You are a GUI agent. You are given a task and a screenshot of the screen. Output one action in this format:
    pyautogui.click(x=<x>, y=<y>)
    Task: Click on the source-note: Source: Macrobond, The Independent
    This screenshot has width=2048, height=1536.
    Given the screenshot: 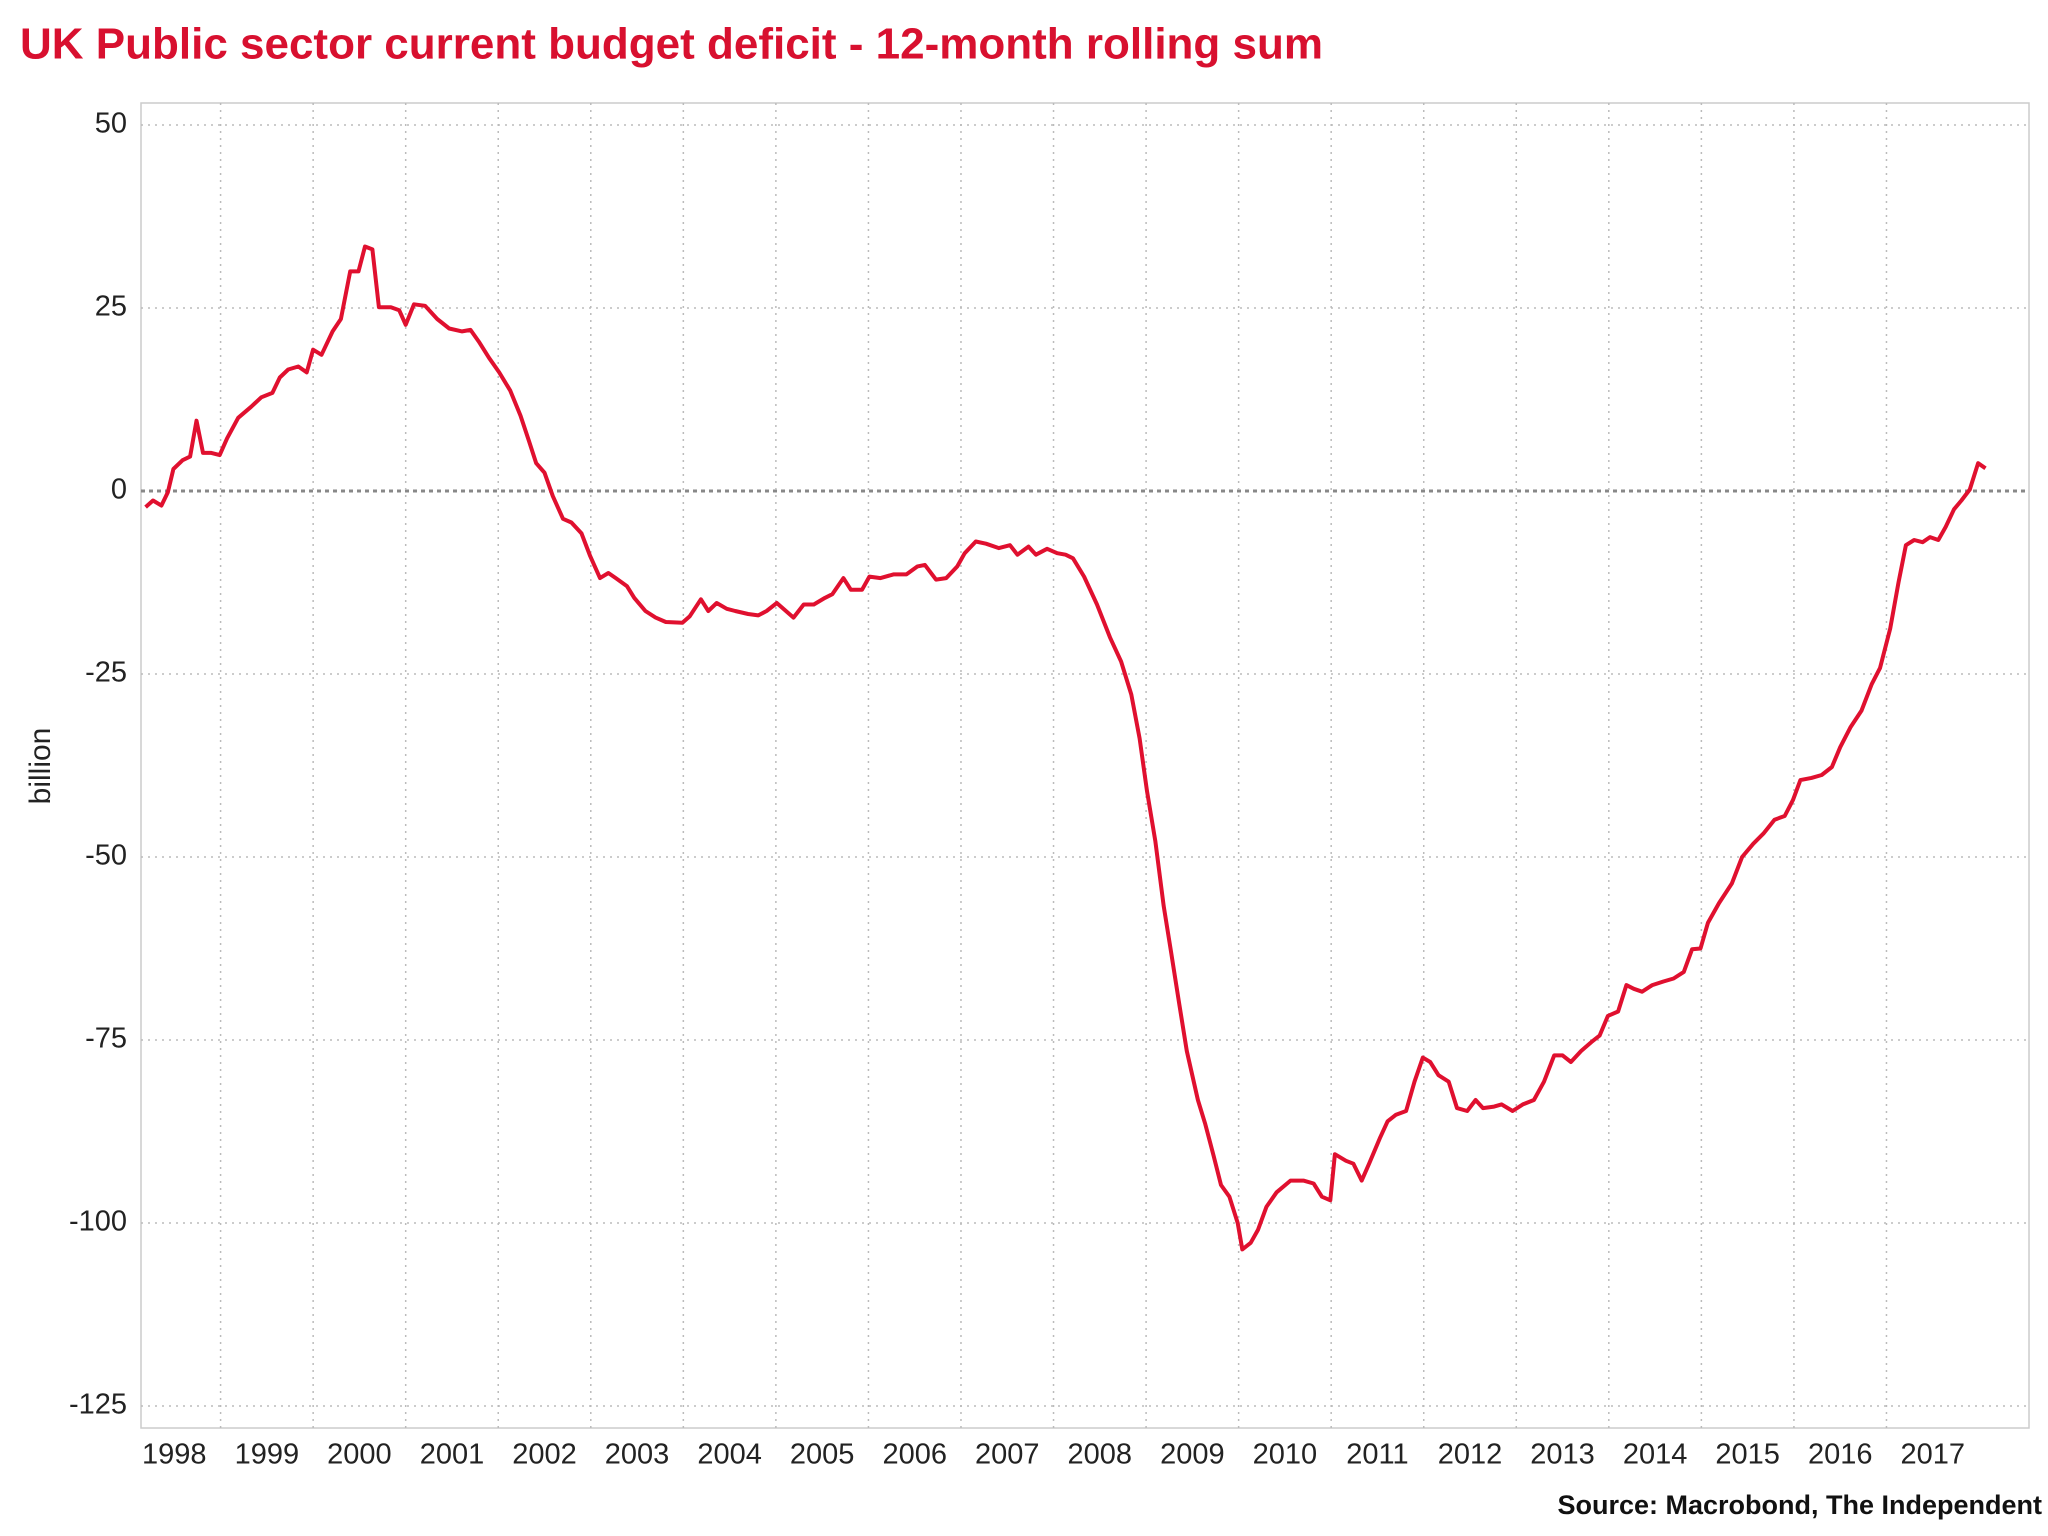 What is the action you would take?
    pyautogui.click(x=1799, y=1505)
    